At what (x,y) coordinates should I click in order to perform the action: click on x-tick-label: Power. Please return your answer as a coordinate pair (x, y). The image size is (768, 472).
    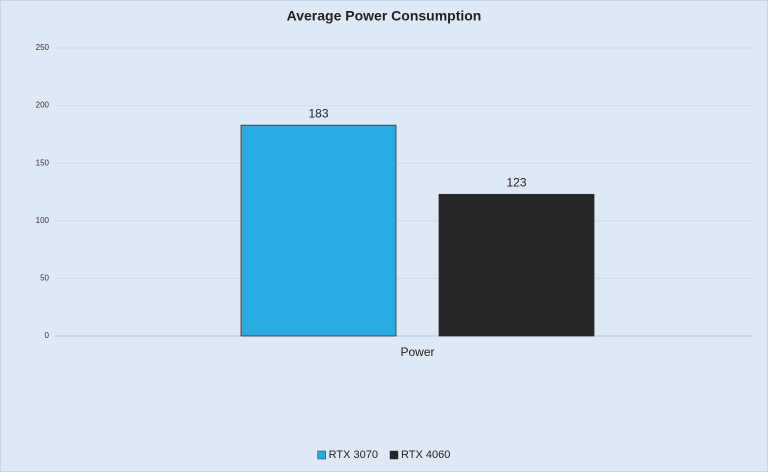
    Looking at the image, I should click on (417, 352).